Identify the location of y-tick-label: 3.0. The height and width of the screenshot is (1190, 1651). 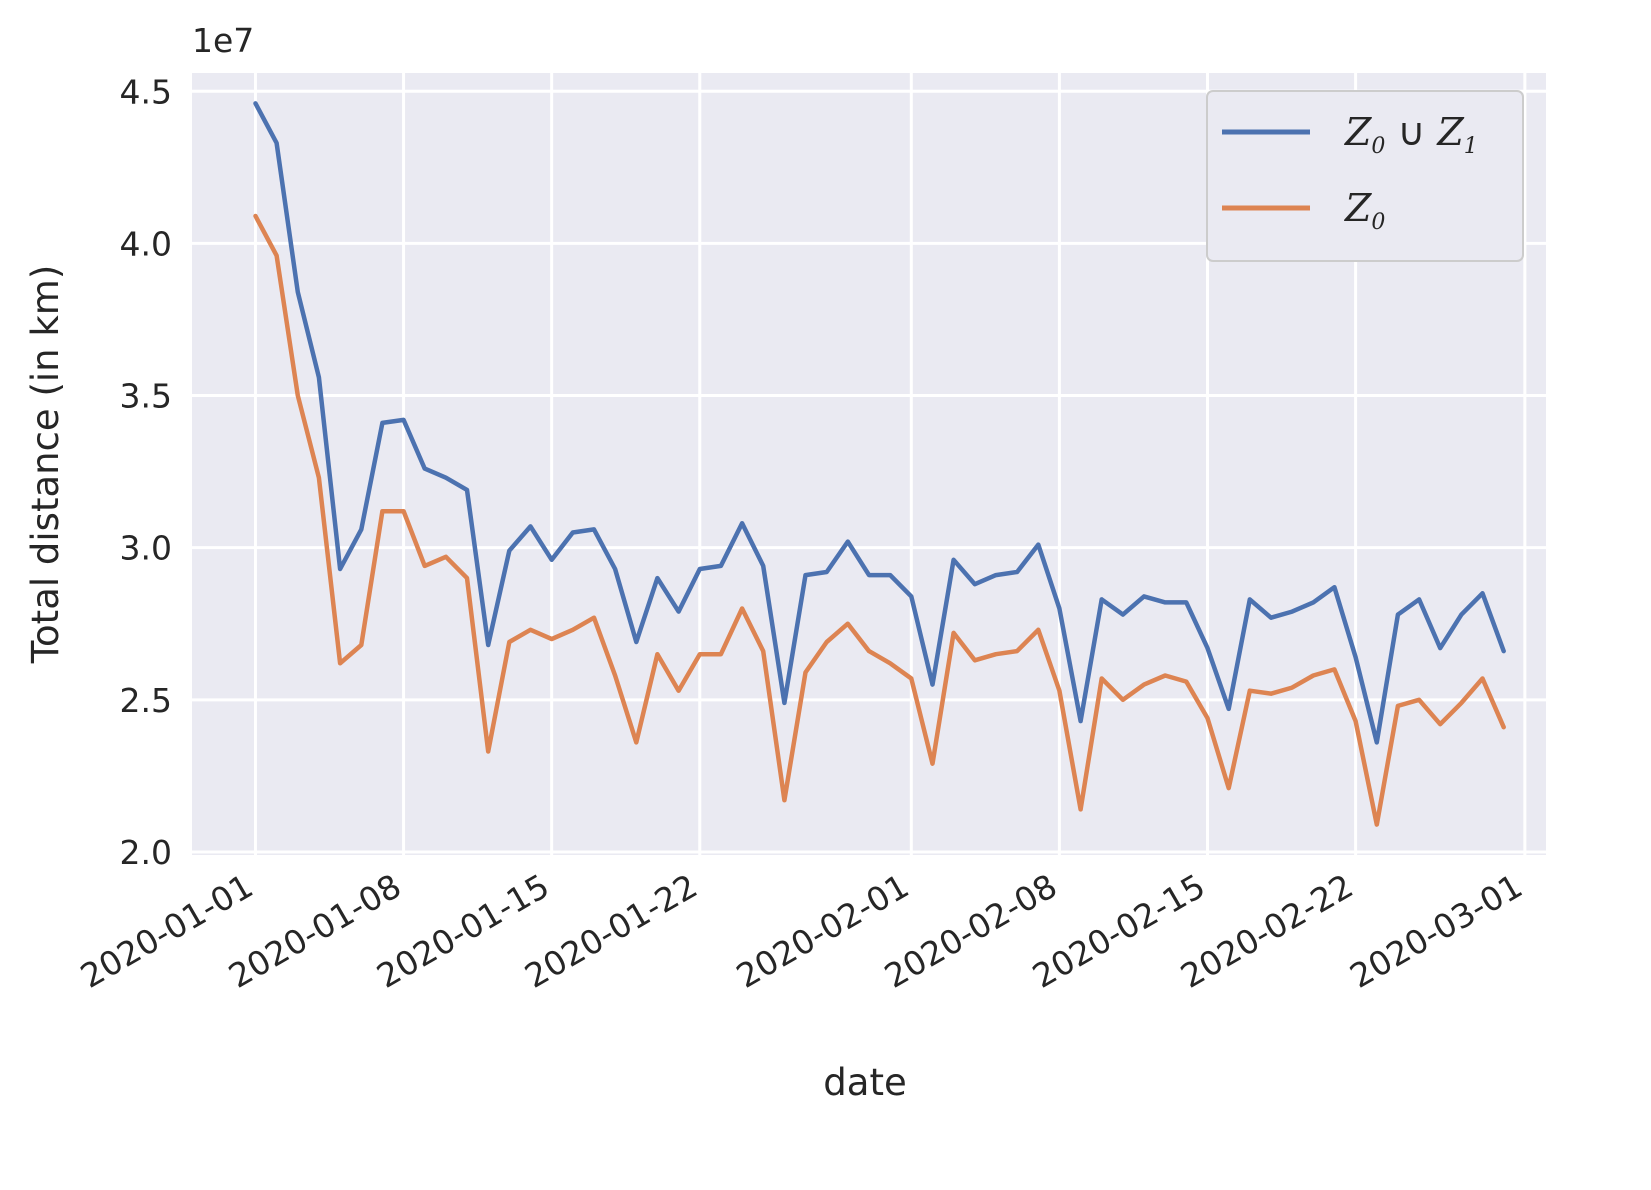
(146, 548).